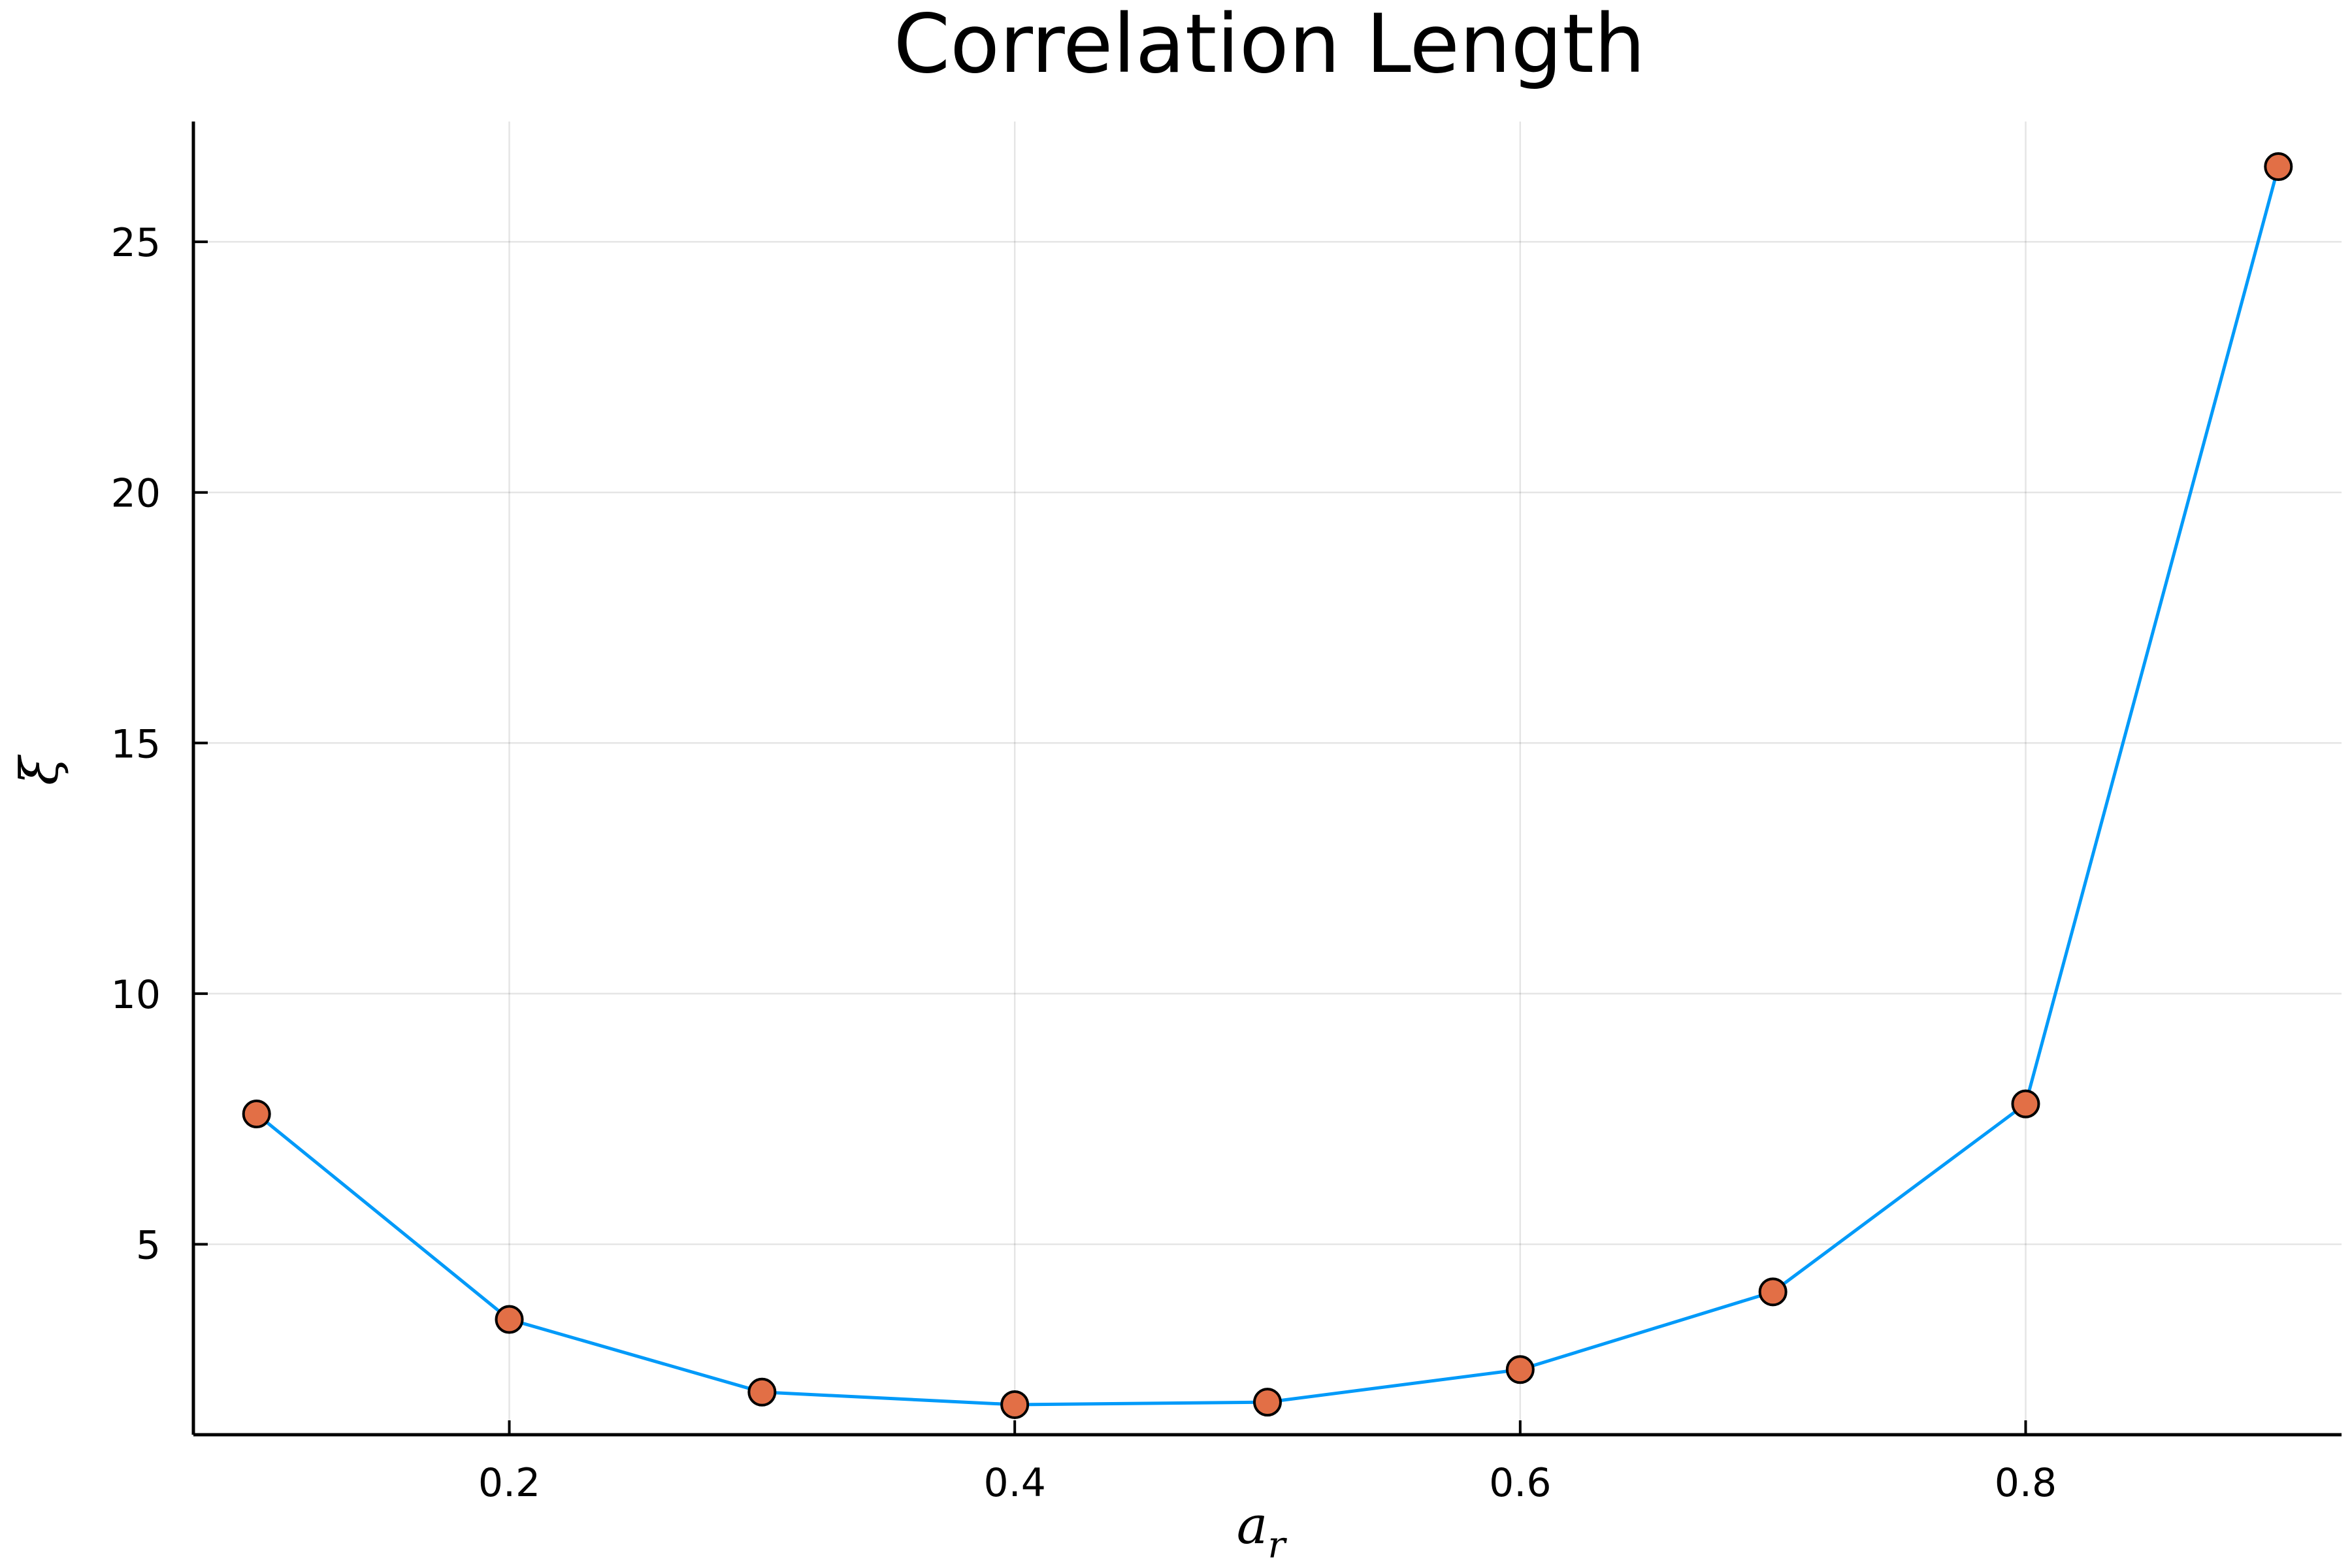 This screenshot has height=1568, width=2352. What do you see at coordinates (1270, 45) in the screenshot?
I see `chart-title: Correlation Length` at bounding box center [1270, 45].